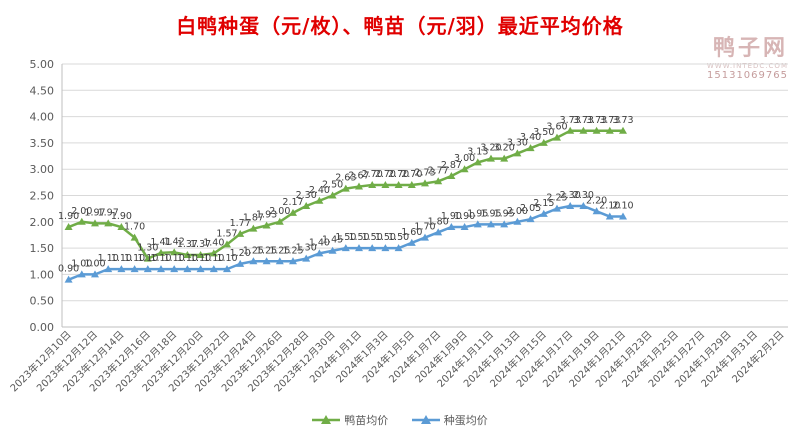 The height and width of the screenshot is (441, 800). I want to click on data-label: 2.30, so click(306, 195).